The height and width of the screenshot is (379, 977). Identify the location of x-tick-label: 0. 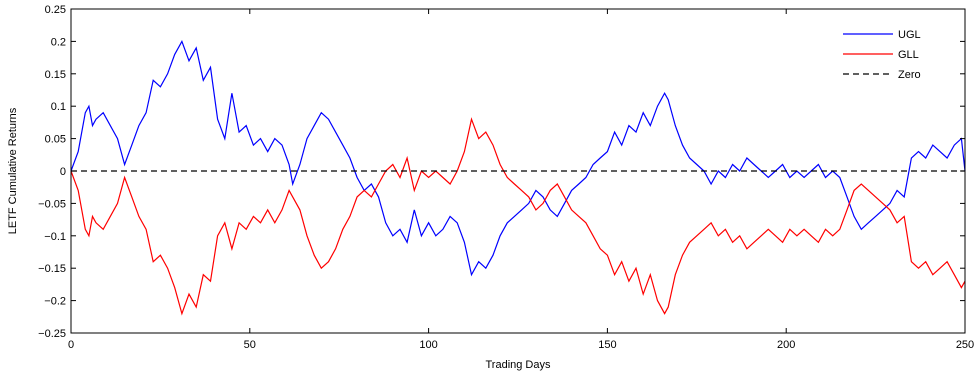
(71, 345).